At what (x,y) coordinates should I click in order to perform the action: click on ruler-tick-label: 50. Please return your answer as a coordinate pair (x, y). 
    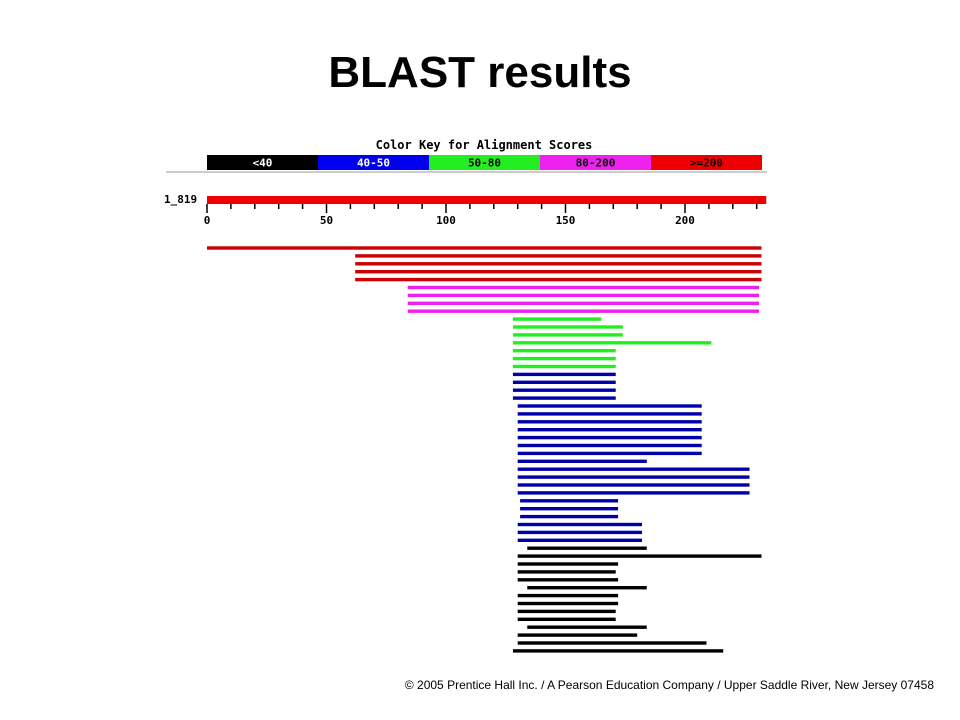
    Looking at the image, I should click on (326, 220).